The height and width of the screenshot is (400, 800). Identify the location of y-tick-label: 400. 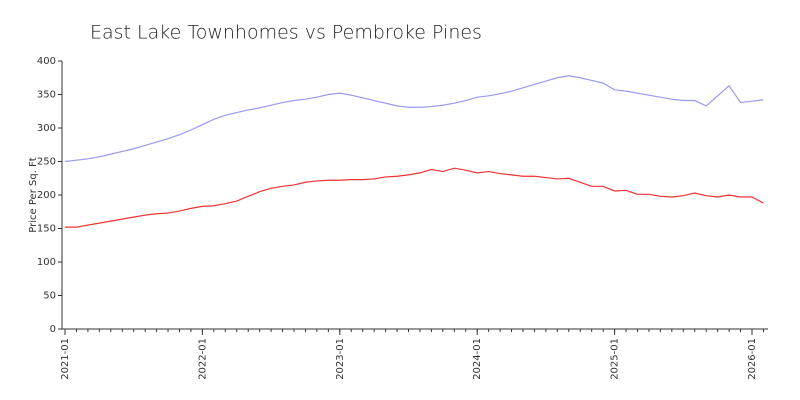
(46, 61).